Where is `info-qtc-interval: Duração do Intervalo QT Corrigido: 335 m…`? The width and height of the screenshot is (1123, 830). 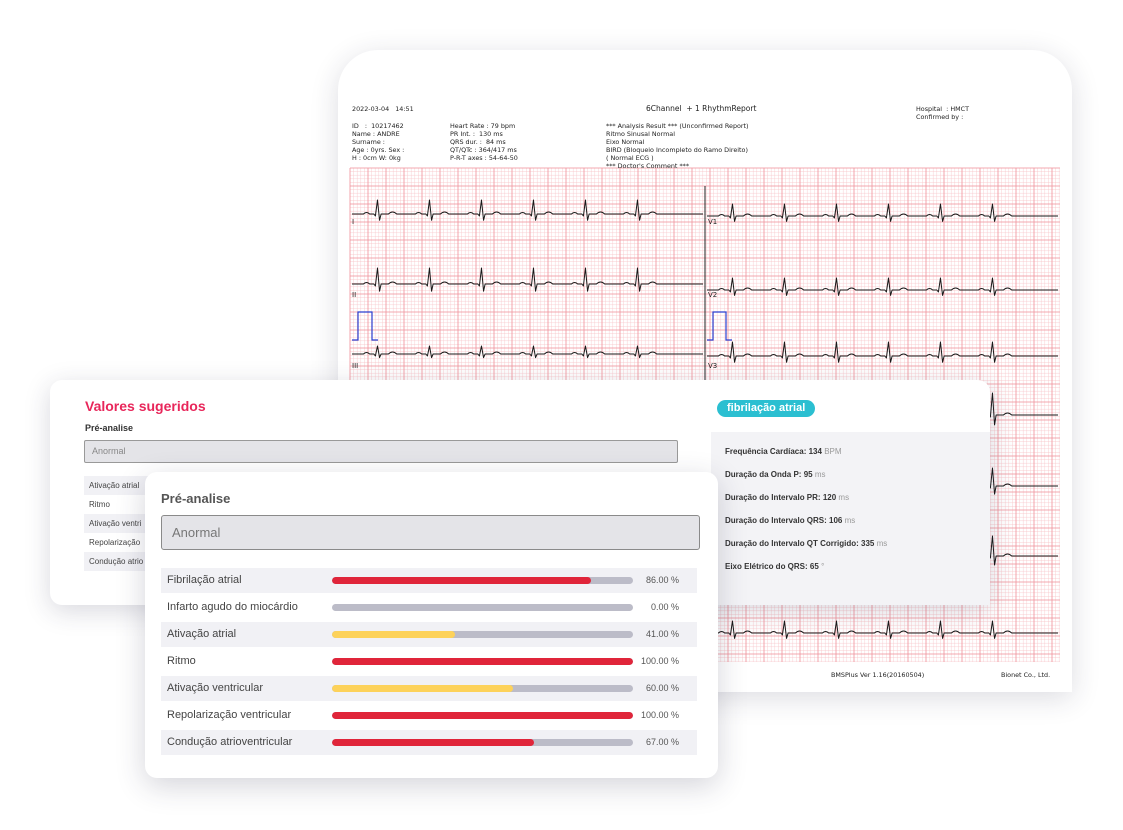
info-qtc-interval: Duração do Intervalo QT Corrigido: 335 m… is located at coordinates (806, 543).